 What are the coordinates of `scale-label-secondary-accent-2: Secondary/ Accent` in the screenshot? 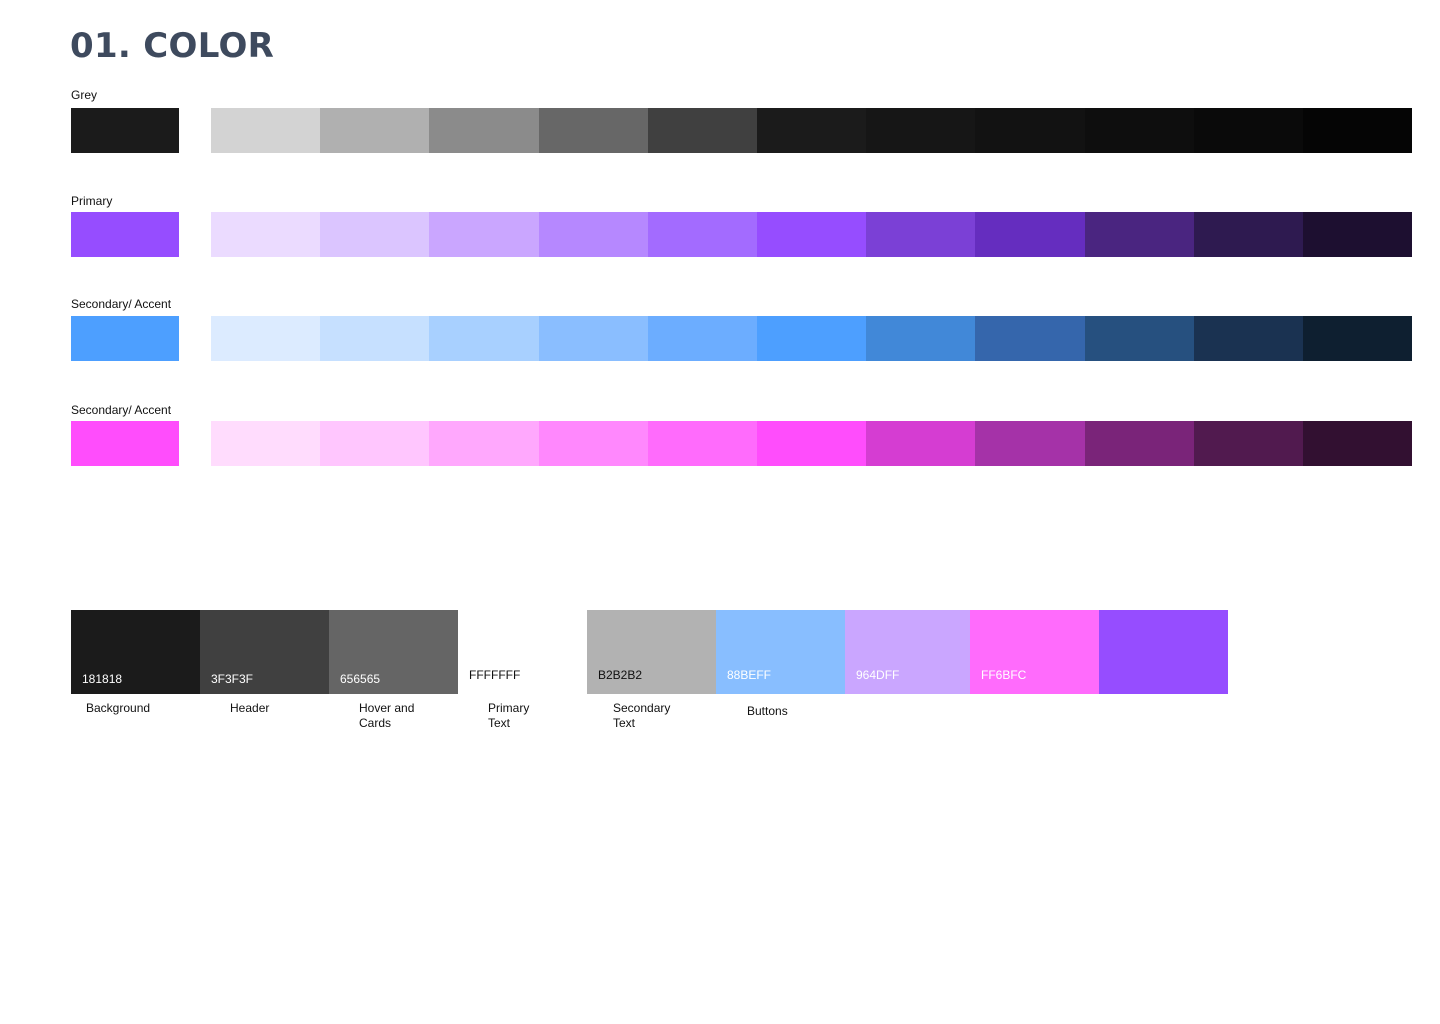 It's located at (121, 304).